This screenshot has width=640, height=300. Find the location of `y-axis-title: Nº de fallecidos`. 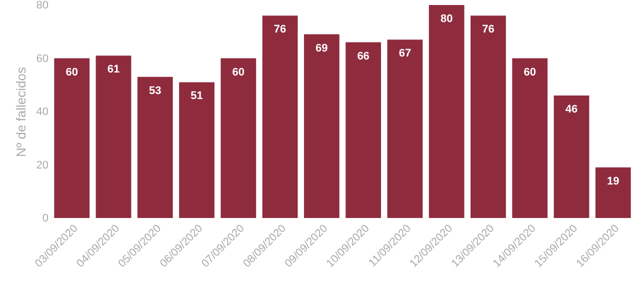

y-axis-title: Nº de fallecidos is located at coordinates (20, 112).